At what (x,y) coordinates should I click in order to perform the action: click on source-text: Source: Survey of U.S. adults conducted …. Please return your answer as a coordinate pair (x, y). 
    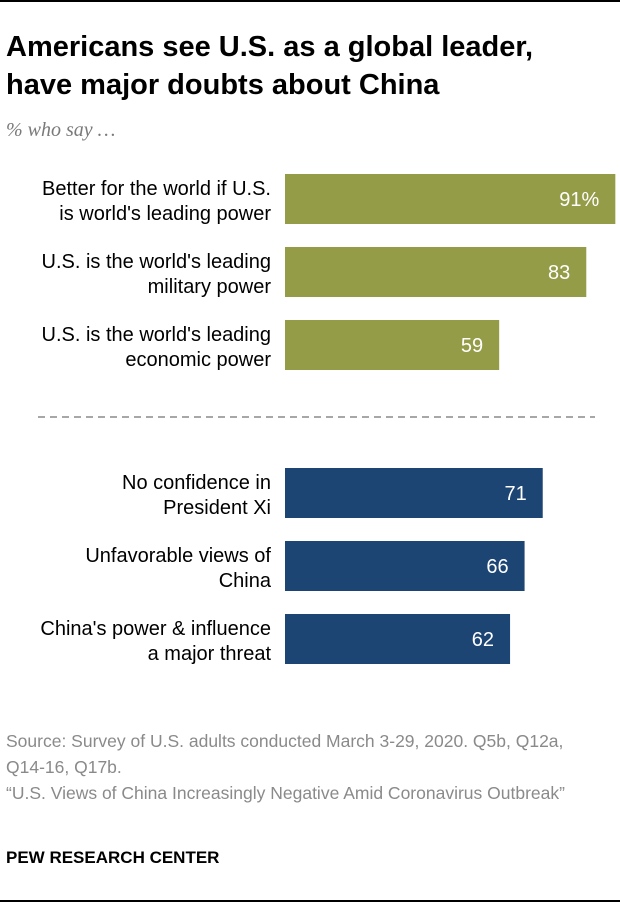
    Looking at the image, I should click on (285, 754).